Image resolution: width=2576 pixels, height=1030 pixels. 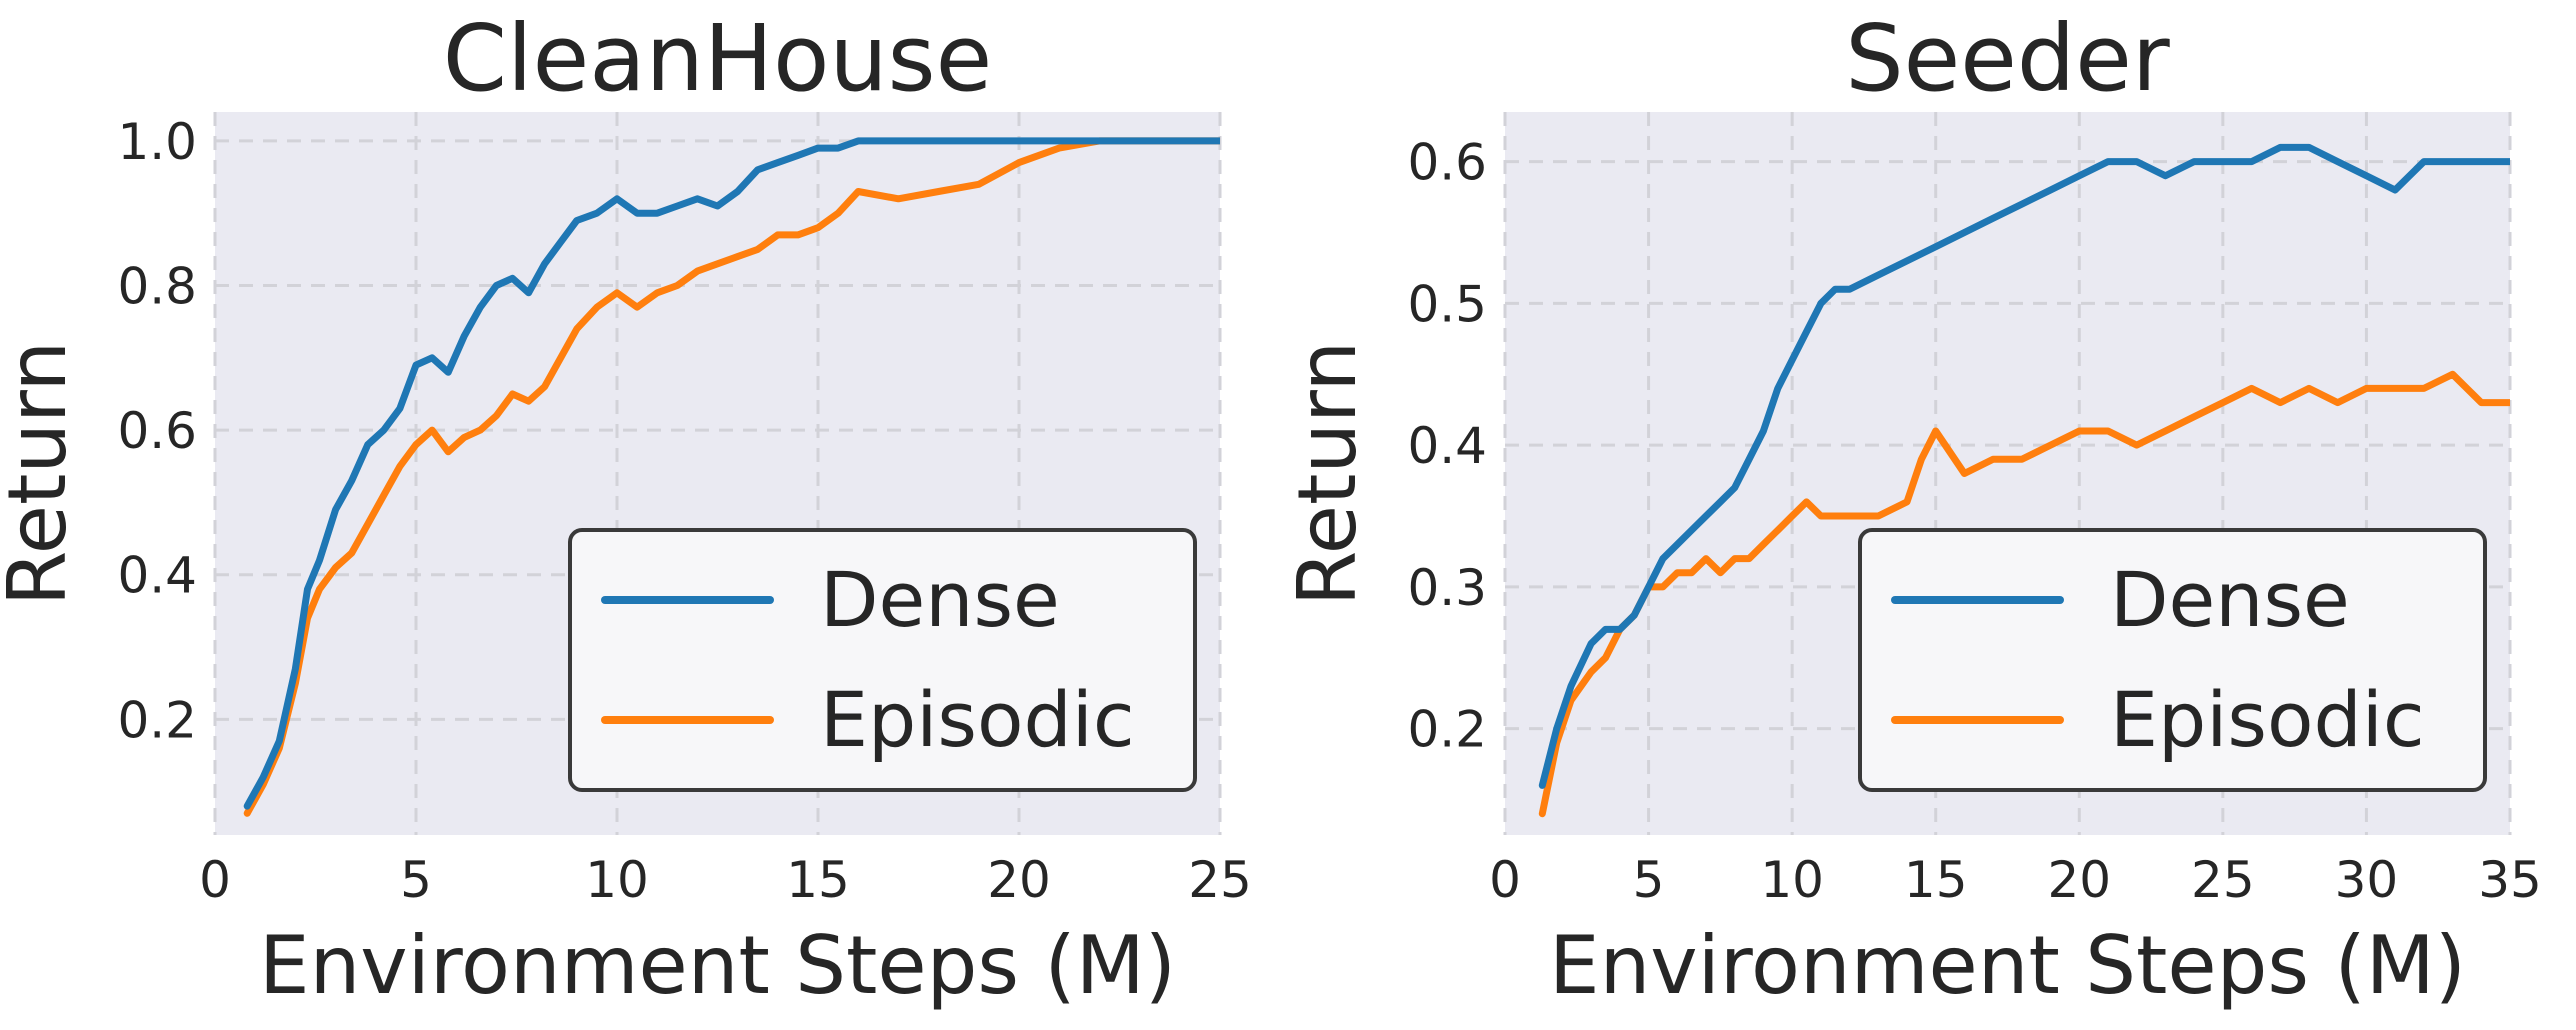 I want to click on chart-title: CleanHouse, so click(x=717, y=58).